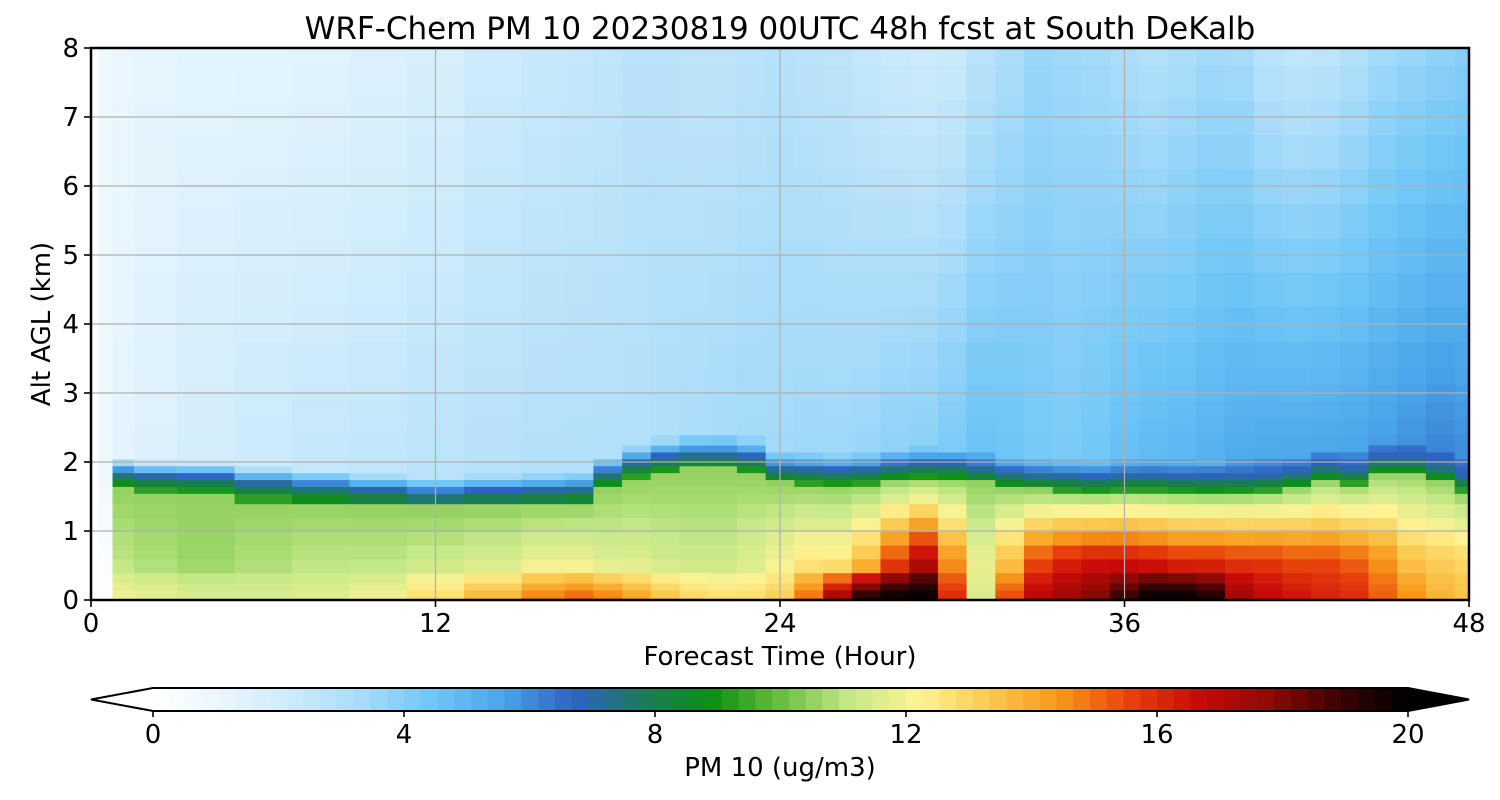  What do you see at coordinates (785, 730) in the screenshot?
I see `colorbar-ticks: 0 4 8 12 16 20` at bounding box center [785, 730].